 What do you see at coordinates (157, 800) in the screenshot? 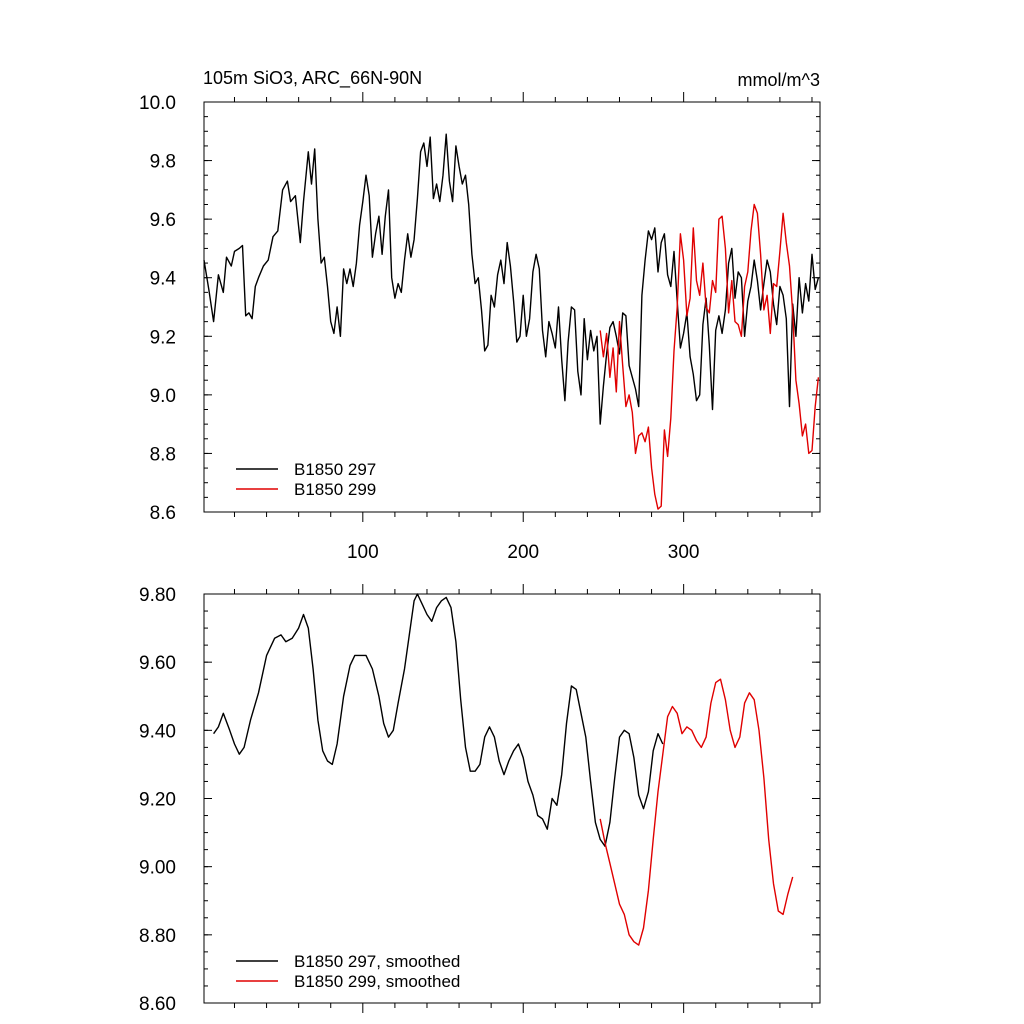
I see `y-tick-label: 9.20` at bounding box center [157, 800].